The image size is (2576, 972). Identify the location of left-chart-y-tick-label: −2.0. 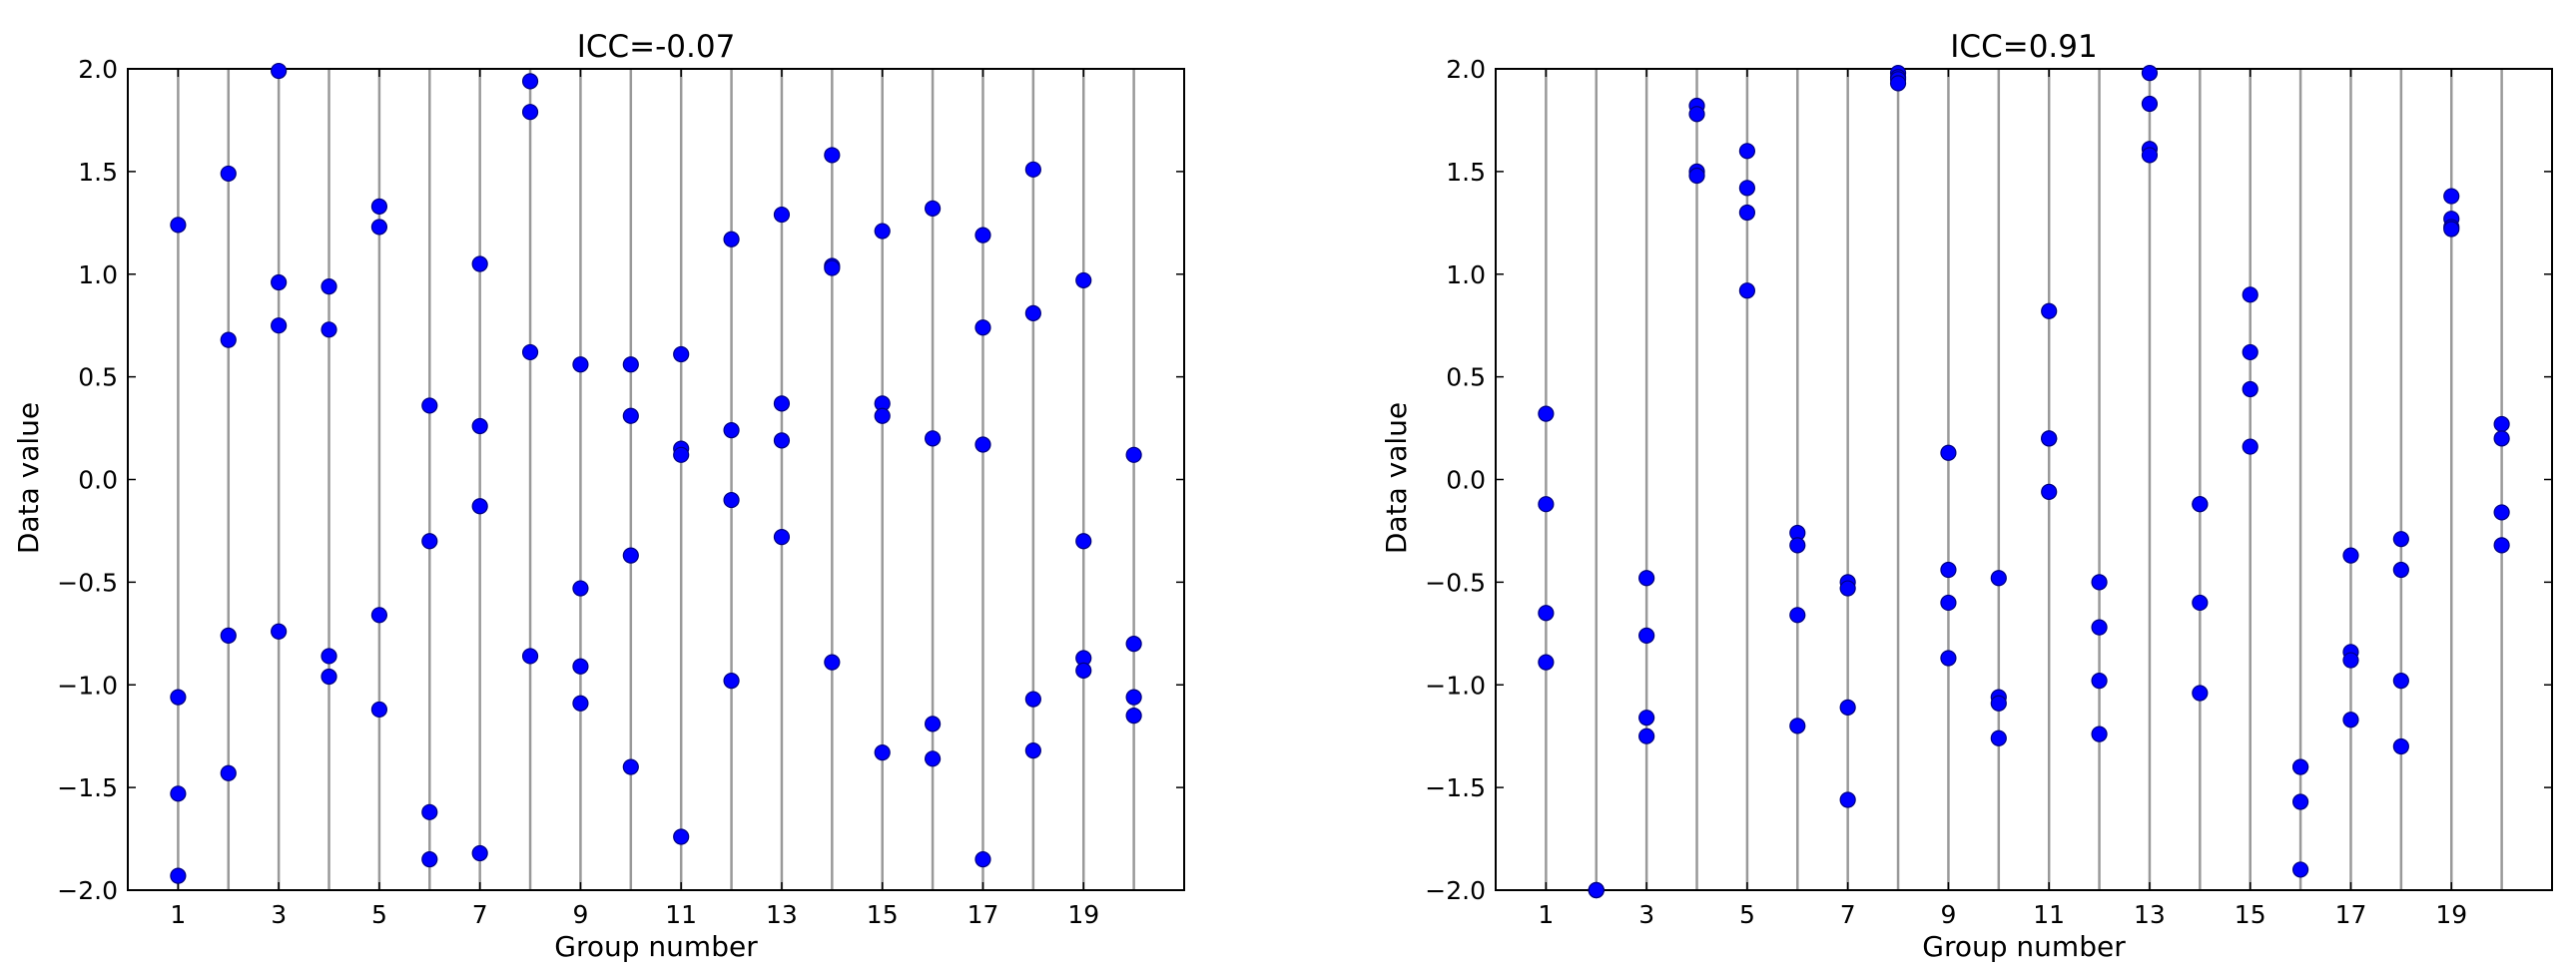
(87, 890).